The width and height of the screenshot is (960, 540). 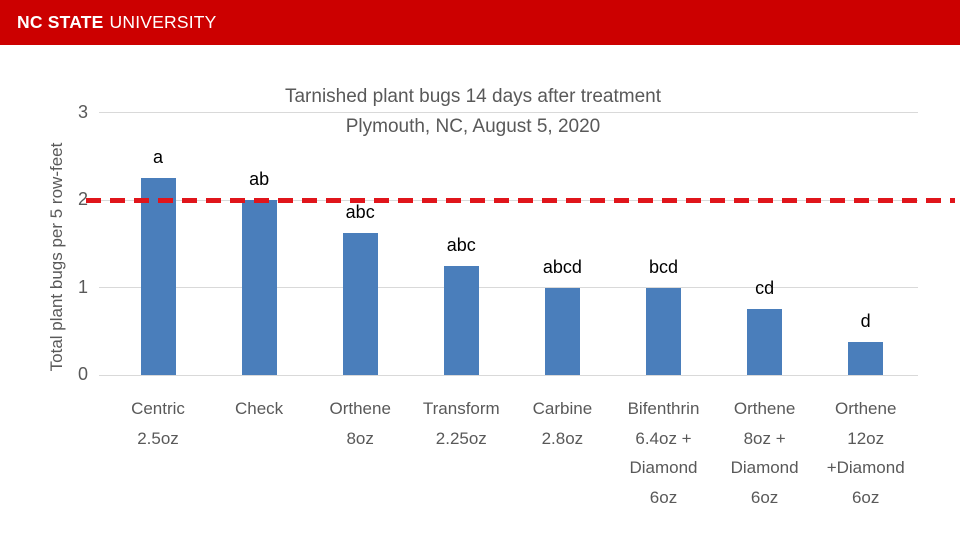 What do you see at coordinates (259, 408) in the screenshot?
I see `x-tick-label-1: Check` at bounding box center [259, 408].